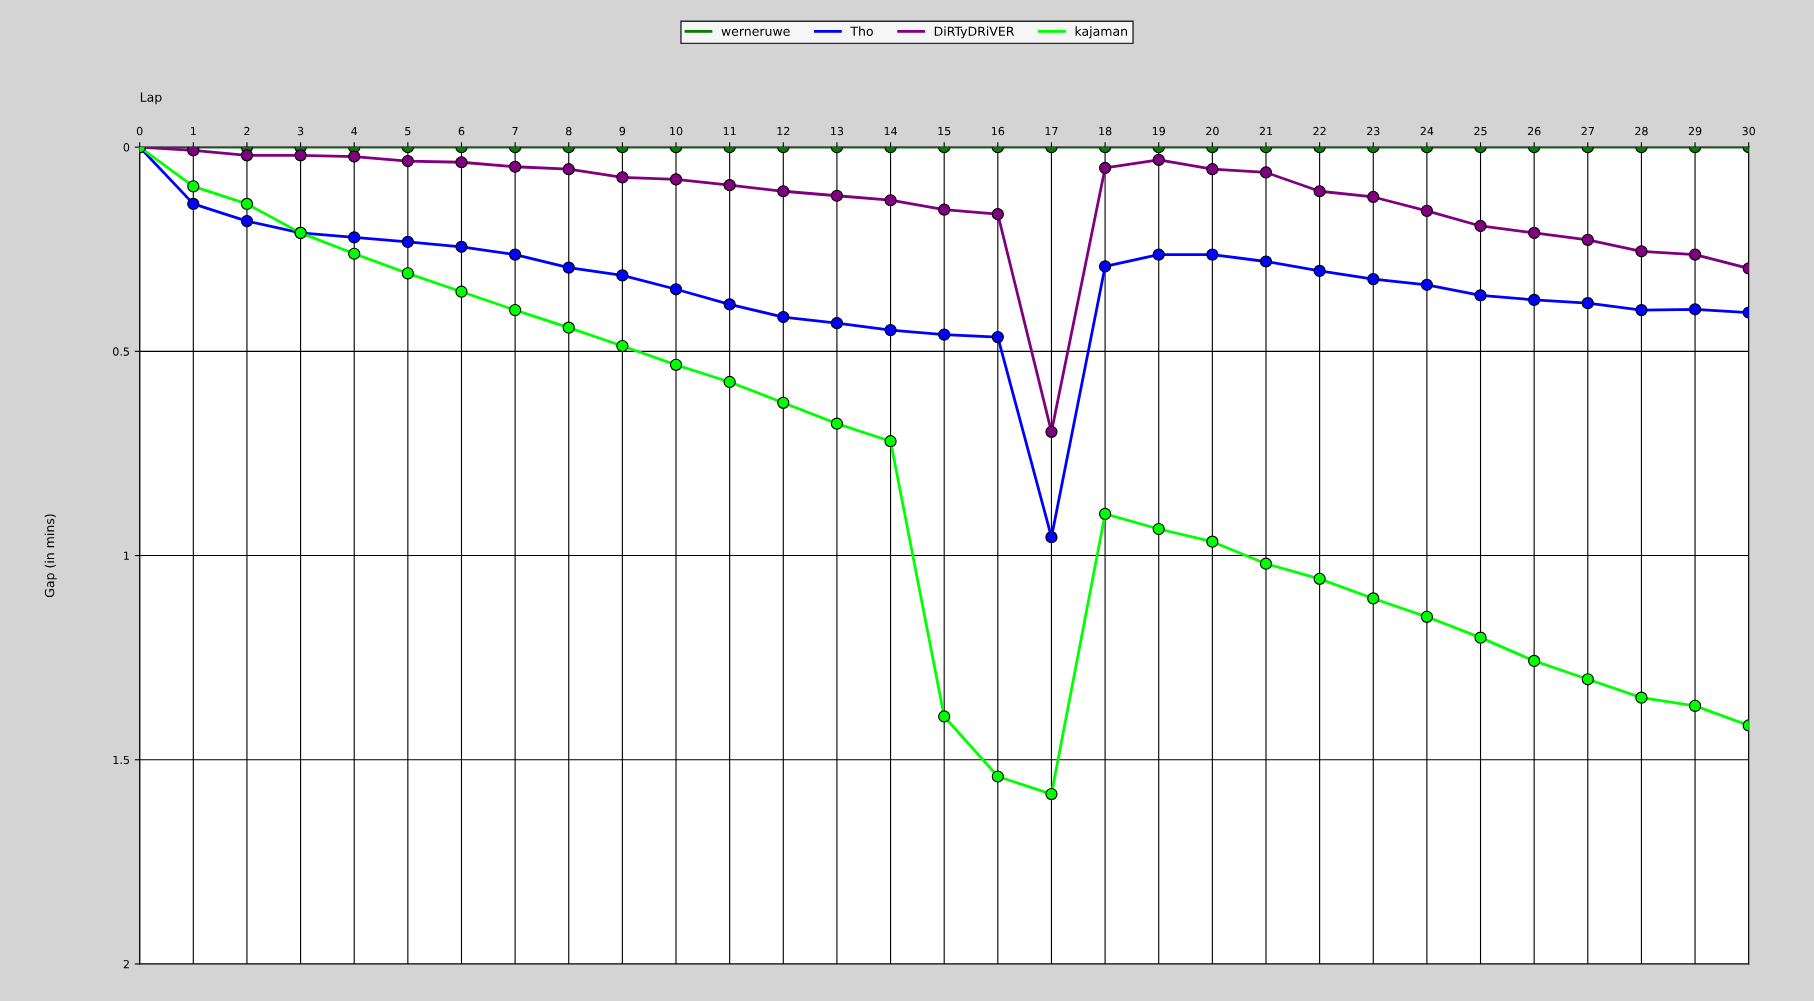 The image size is (1814, 1001). Describe the element at coordinates (1101, 32) in the screenshot. I see `legend-label: kajaman` at that location.